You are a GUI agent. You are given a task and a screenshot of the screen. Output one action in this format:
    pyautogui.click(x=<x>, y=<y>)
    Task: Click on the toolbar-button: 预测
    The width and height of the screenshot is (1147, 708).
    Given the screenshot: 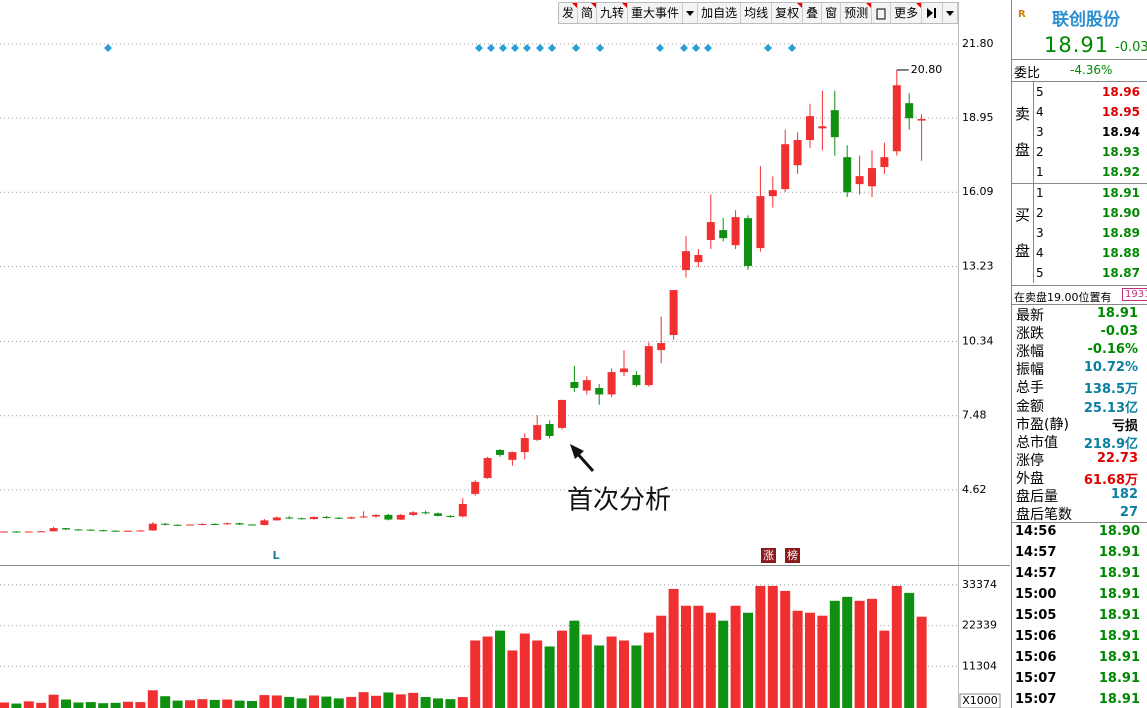 What is the action you would take?
    pyautogui.click(x=857, y=13)
    